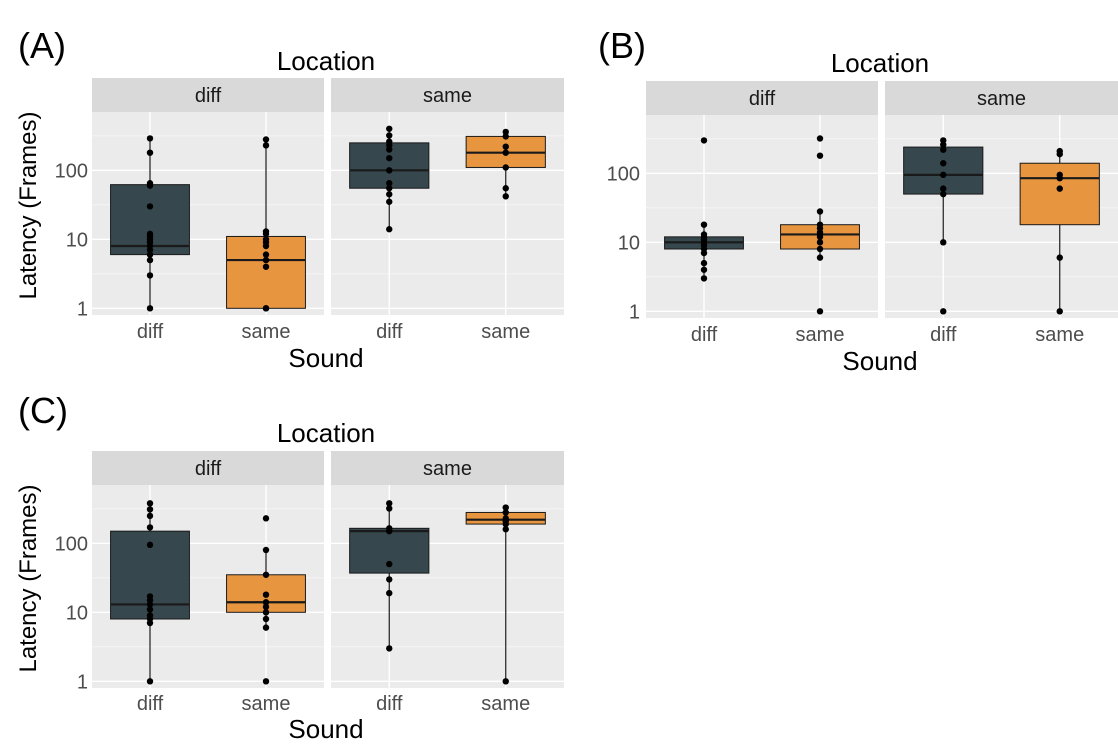 Image resolution: width=1118 pixels, height=744 pixels. I want to click on x-tick-label: same, so click(505, 704).